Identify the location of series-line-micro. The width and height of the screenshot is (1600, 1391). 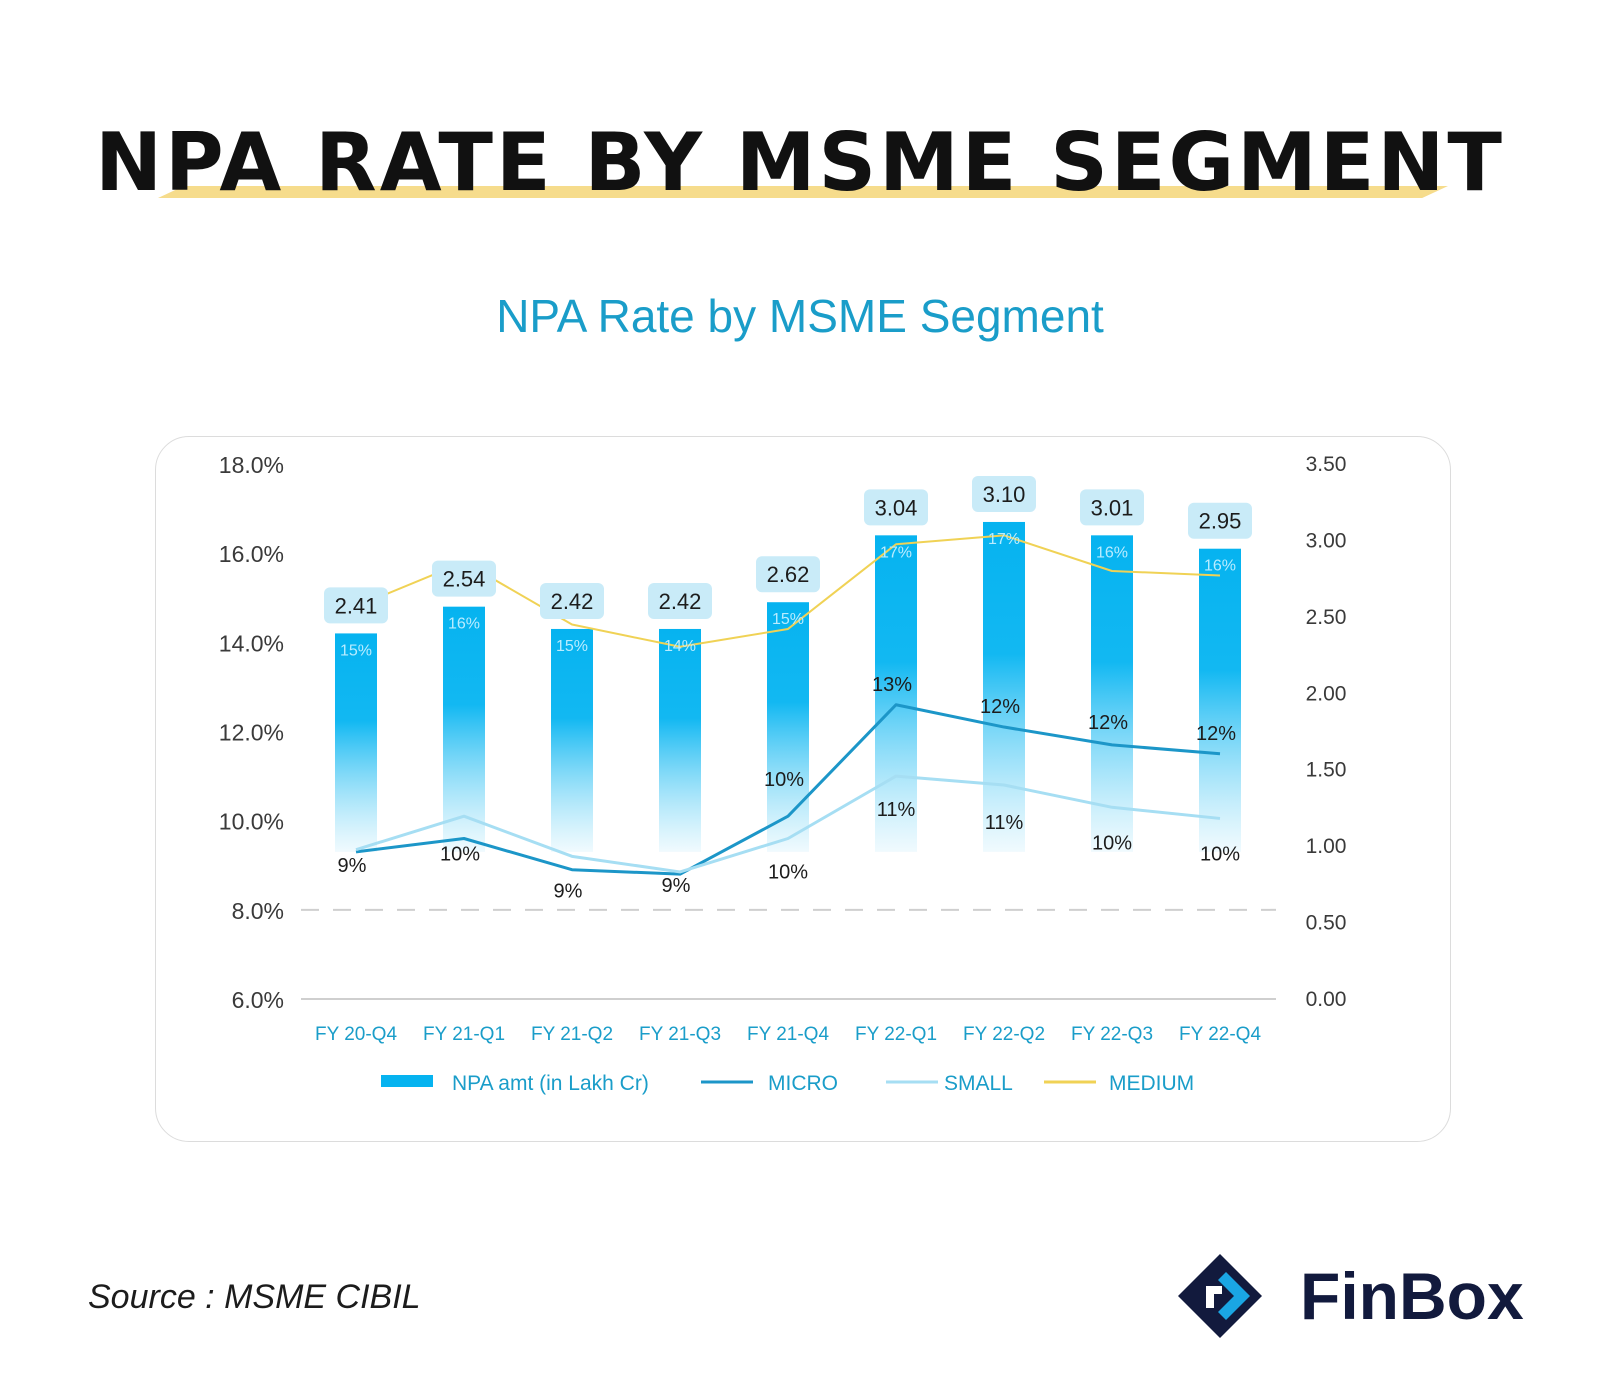
(788, 789).